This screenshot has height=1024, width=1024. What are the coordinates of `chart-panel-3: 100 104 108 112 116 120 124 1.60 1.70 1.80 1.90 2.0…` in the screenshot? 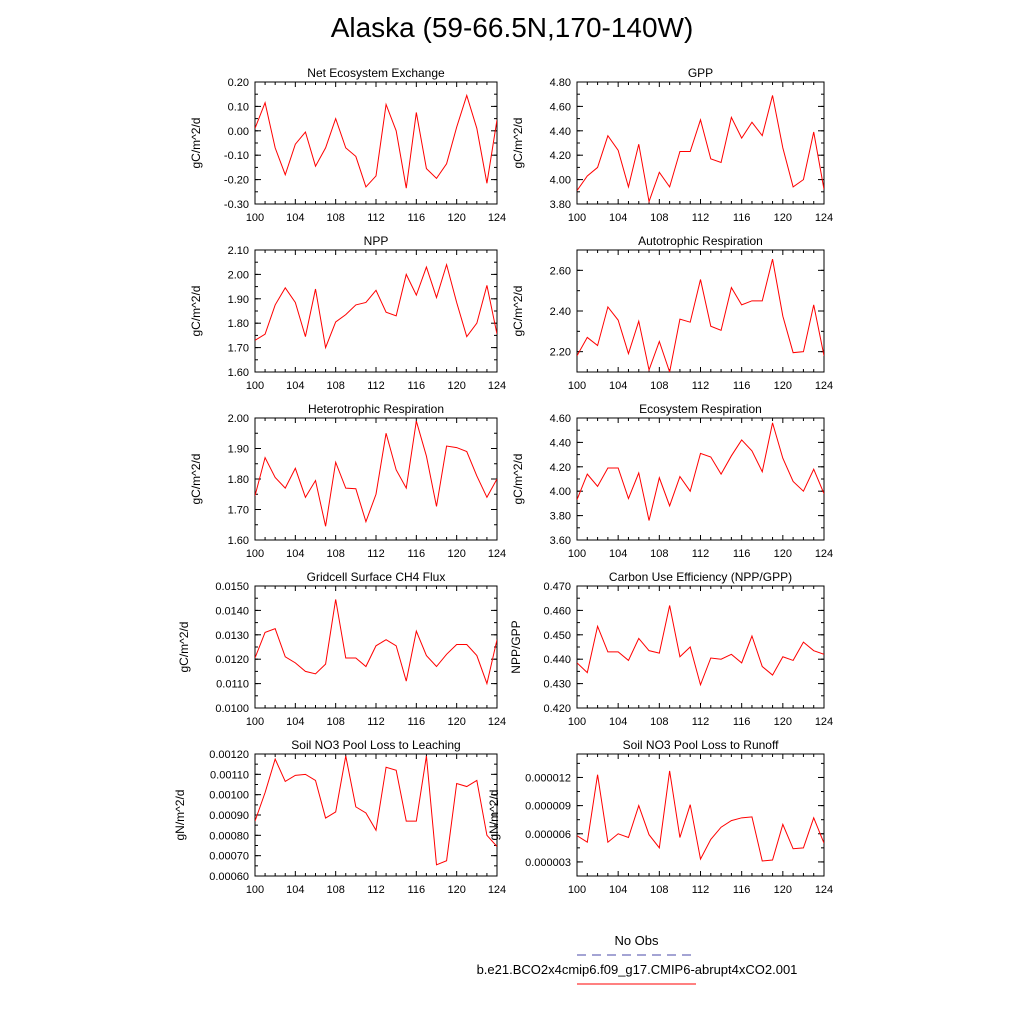 It's located at (347, 313).